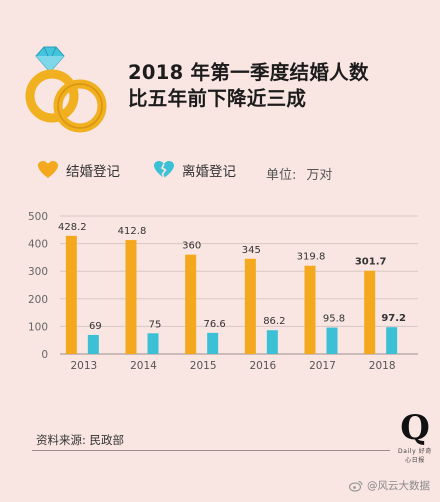  I want to click on y-tick-label: 200, so click(38, 300).